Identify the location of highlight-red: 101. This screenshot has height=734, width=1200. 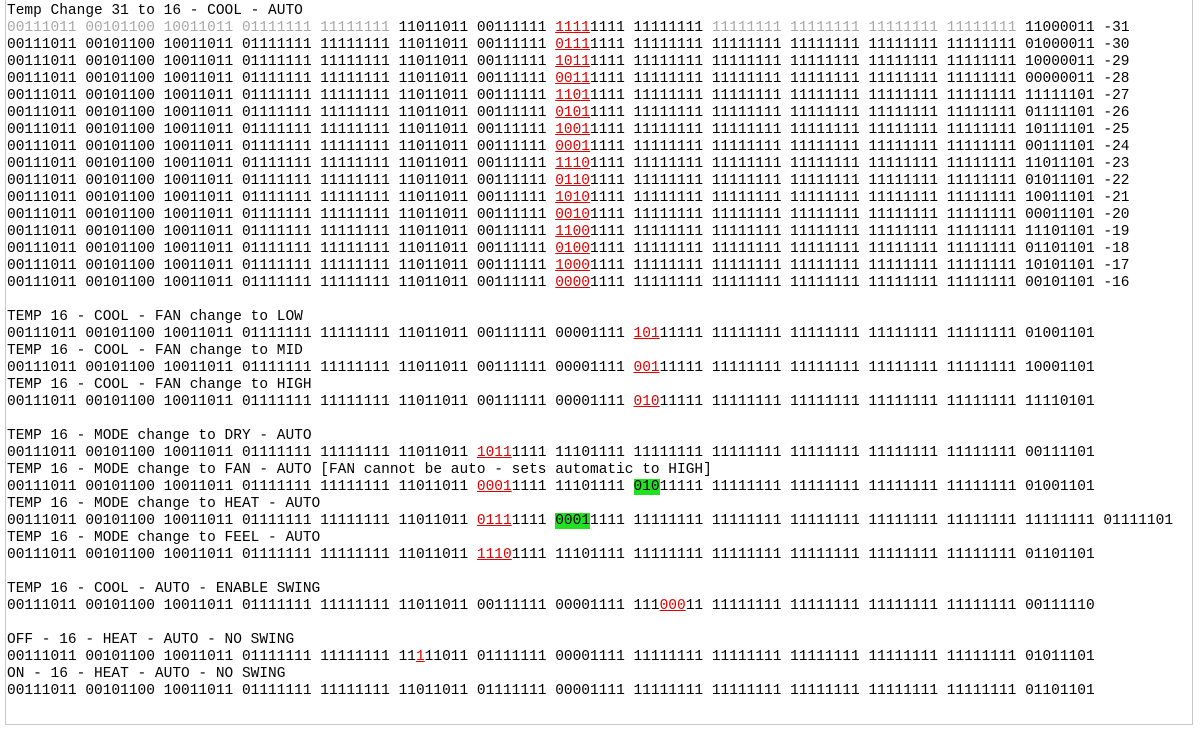
(646, 334).